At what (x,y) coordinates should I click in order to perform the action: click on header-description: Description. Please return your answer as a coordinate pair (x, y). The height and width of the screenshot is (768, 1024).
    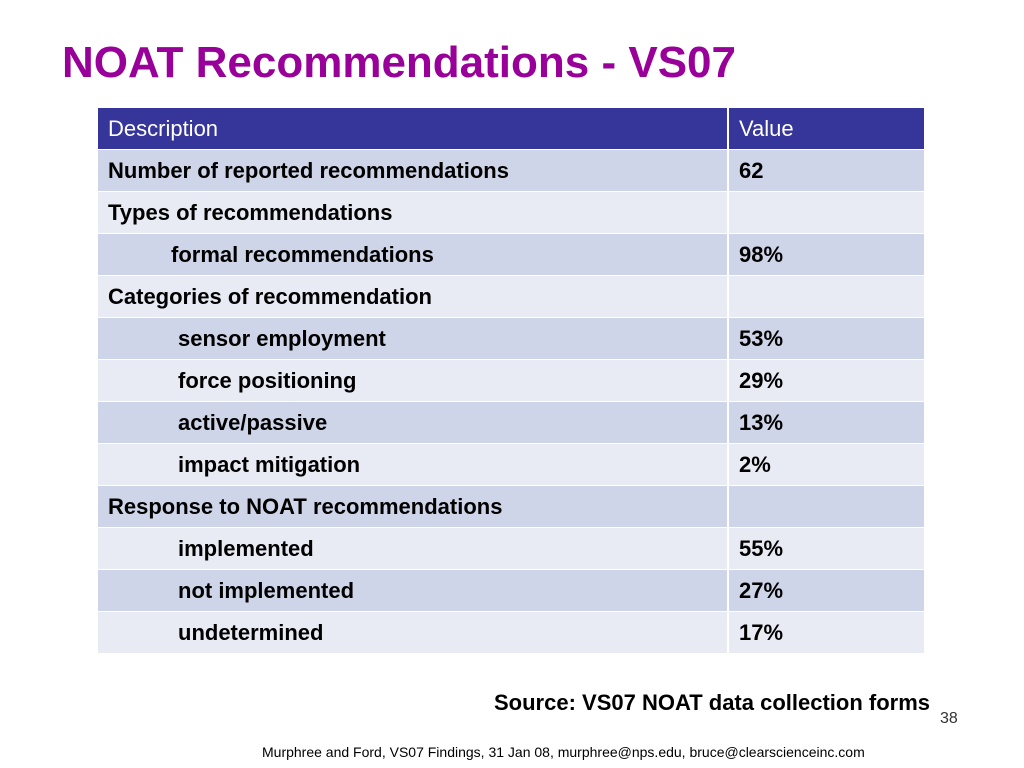
    Looking at the image, I should click on (413, 129).